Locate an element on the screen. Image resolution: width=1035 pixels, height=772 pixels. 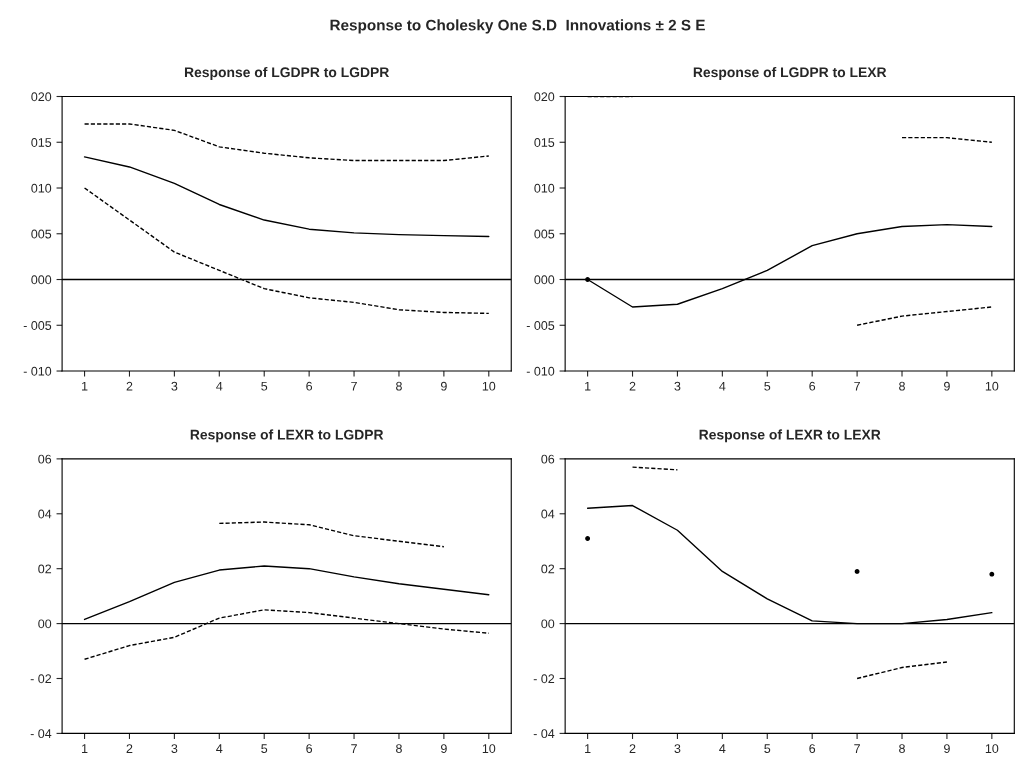
text: Response to Cholesky One S.D Innovations ± 2 S E is located at coordinates (517, 26).